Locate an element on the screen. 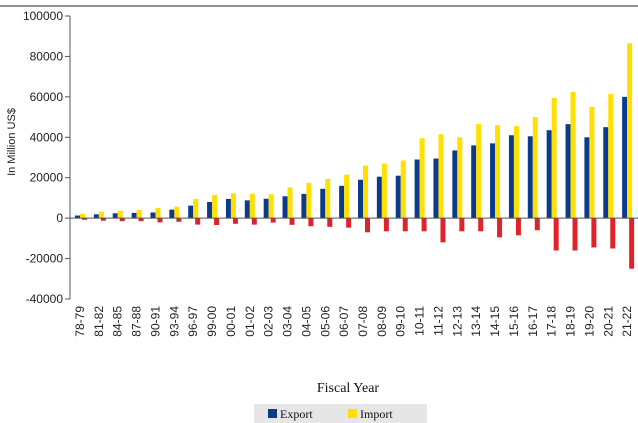 Image resolution: width=638 pixels, height=423 pixels. y-axis-label: In Million US$ is located at coordinates (12, 142).